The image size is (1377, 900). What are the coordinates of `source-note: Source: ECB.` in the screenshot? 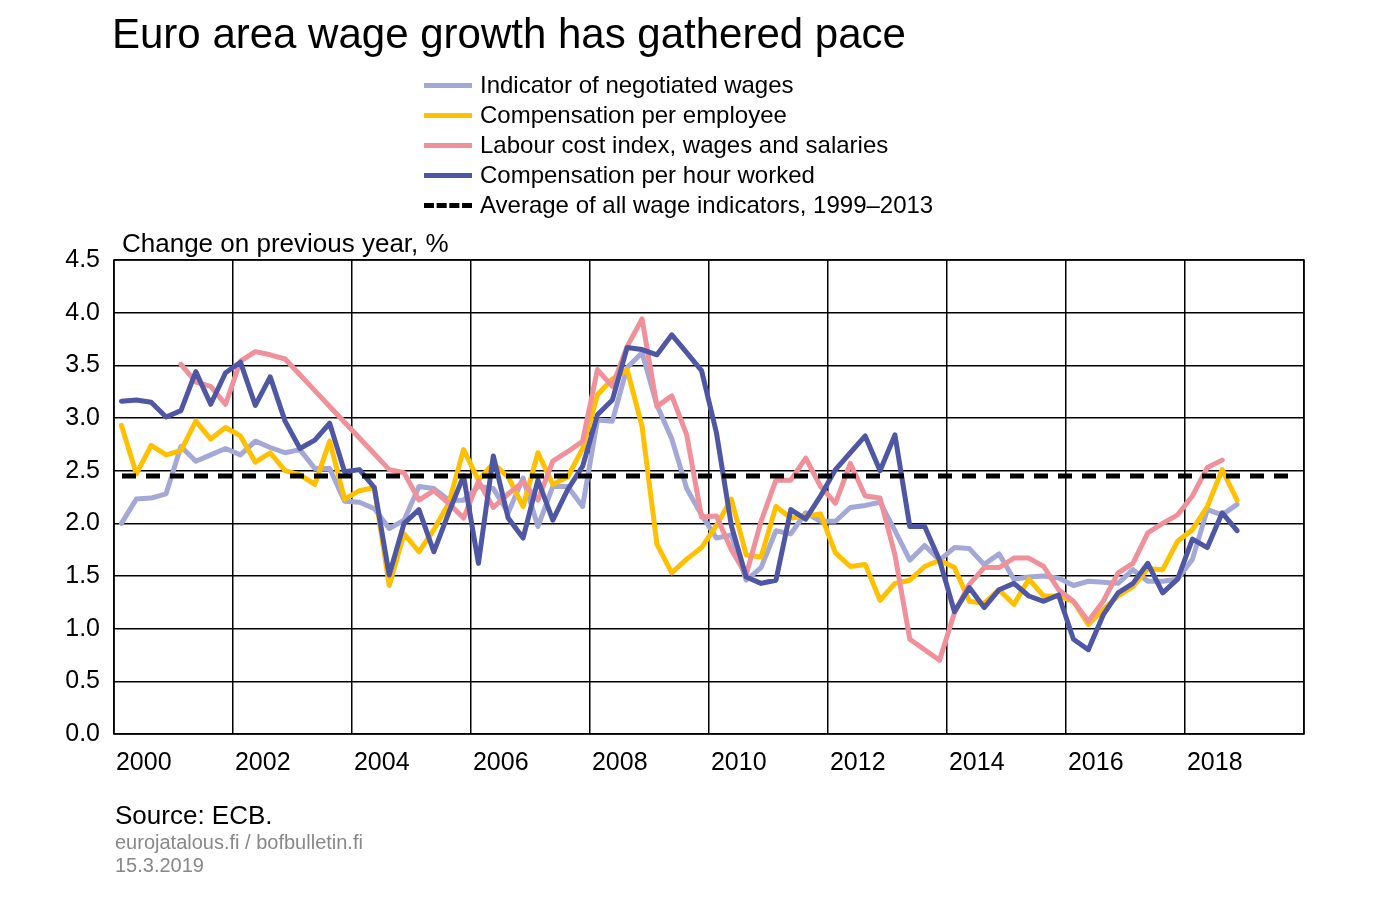 It's located at (194, 815).